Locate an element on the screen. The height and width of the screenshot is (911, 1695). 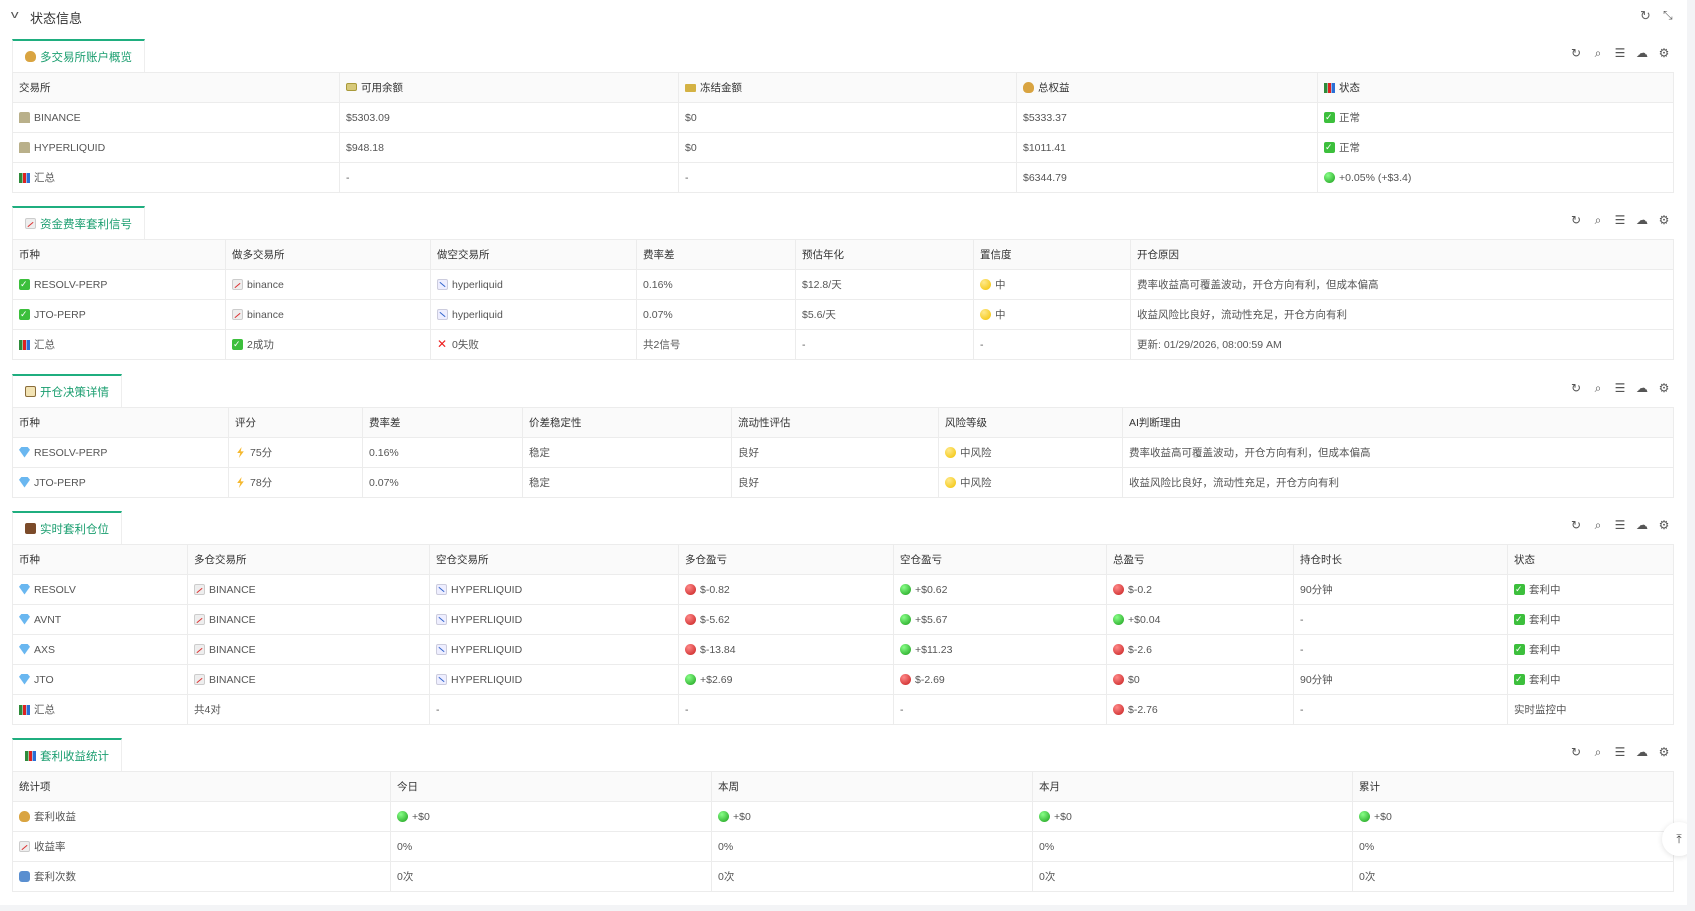
table-cell: 正常 is located at coordinates (1495, 117).